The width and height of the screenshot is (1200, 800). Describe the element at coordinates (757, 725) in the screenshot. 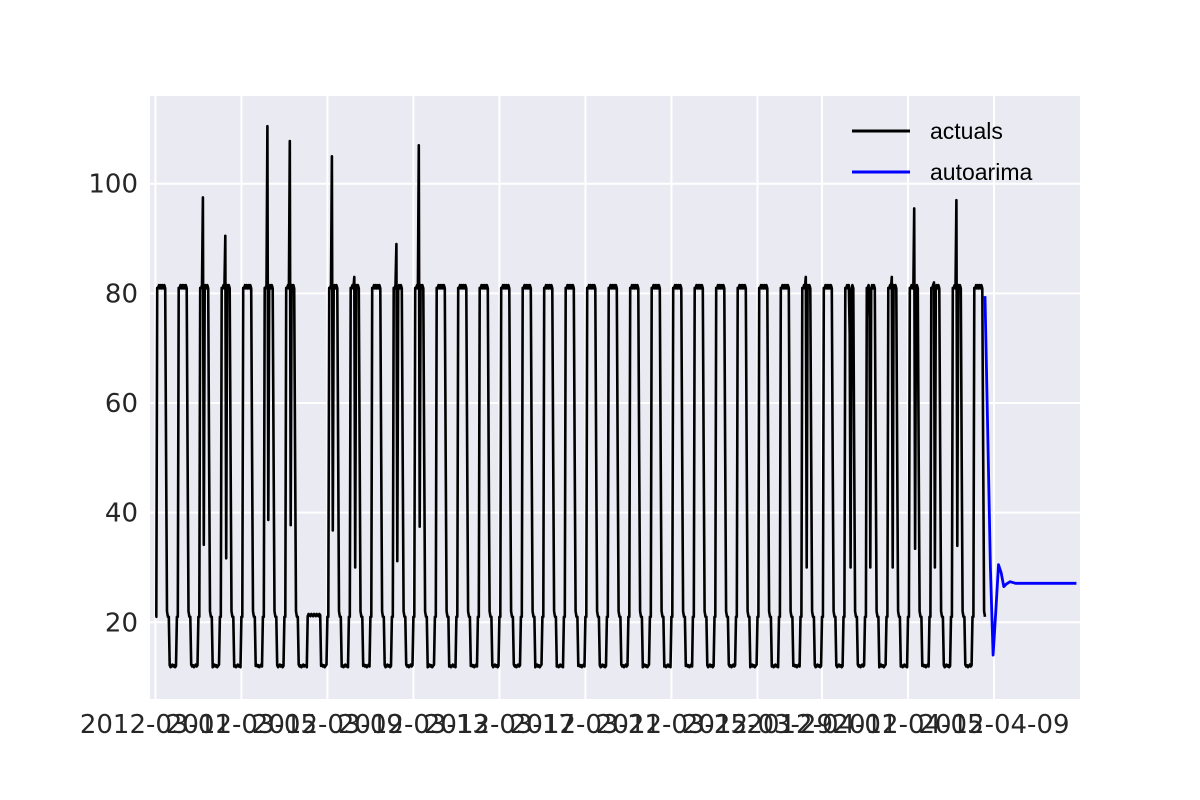

I see `x-tick-label: 2012-03-29` at that location.